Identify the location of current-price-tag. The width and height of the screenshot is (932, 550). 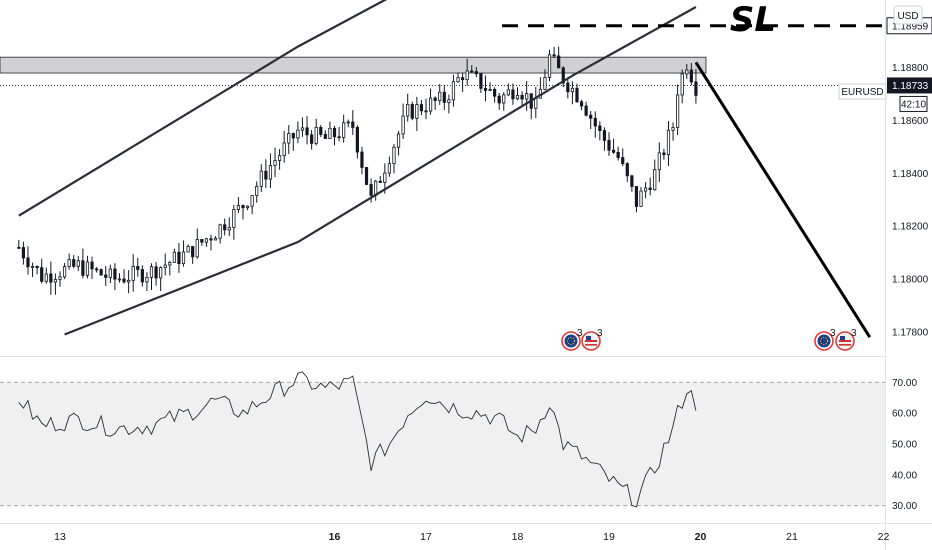
(909, 85).